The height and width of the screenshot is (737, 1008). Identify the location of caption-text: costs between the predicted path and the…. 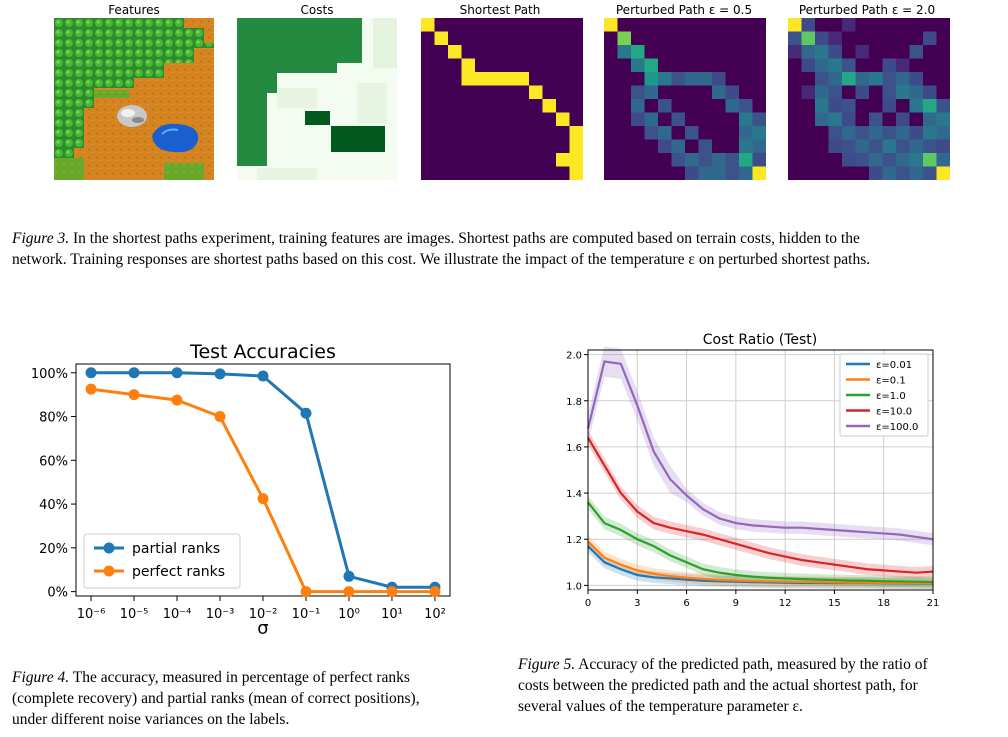
(718, 685).